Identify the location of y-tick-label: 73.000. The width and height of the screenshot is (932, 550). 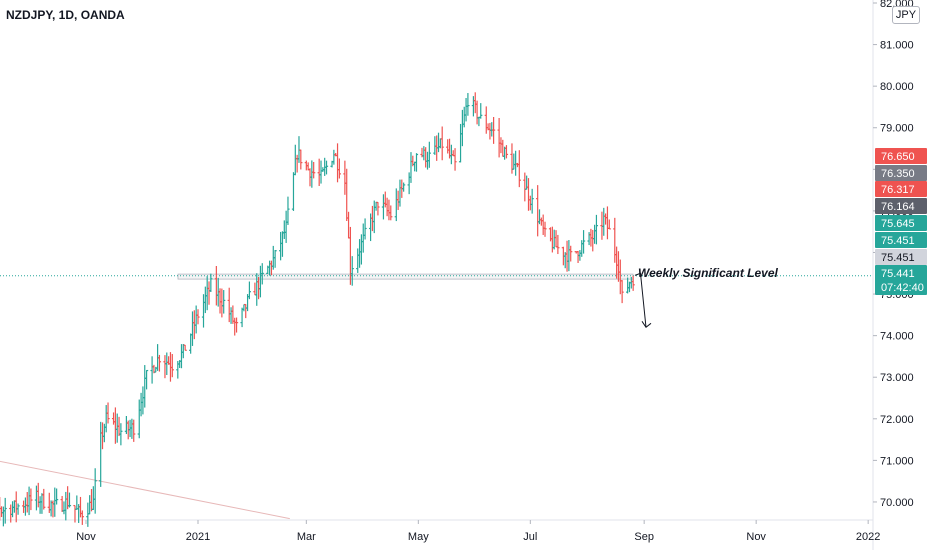
(897, 378).